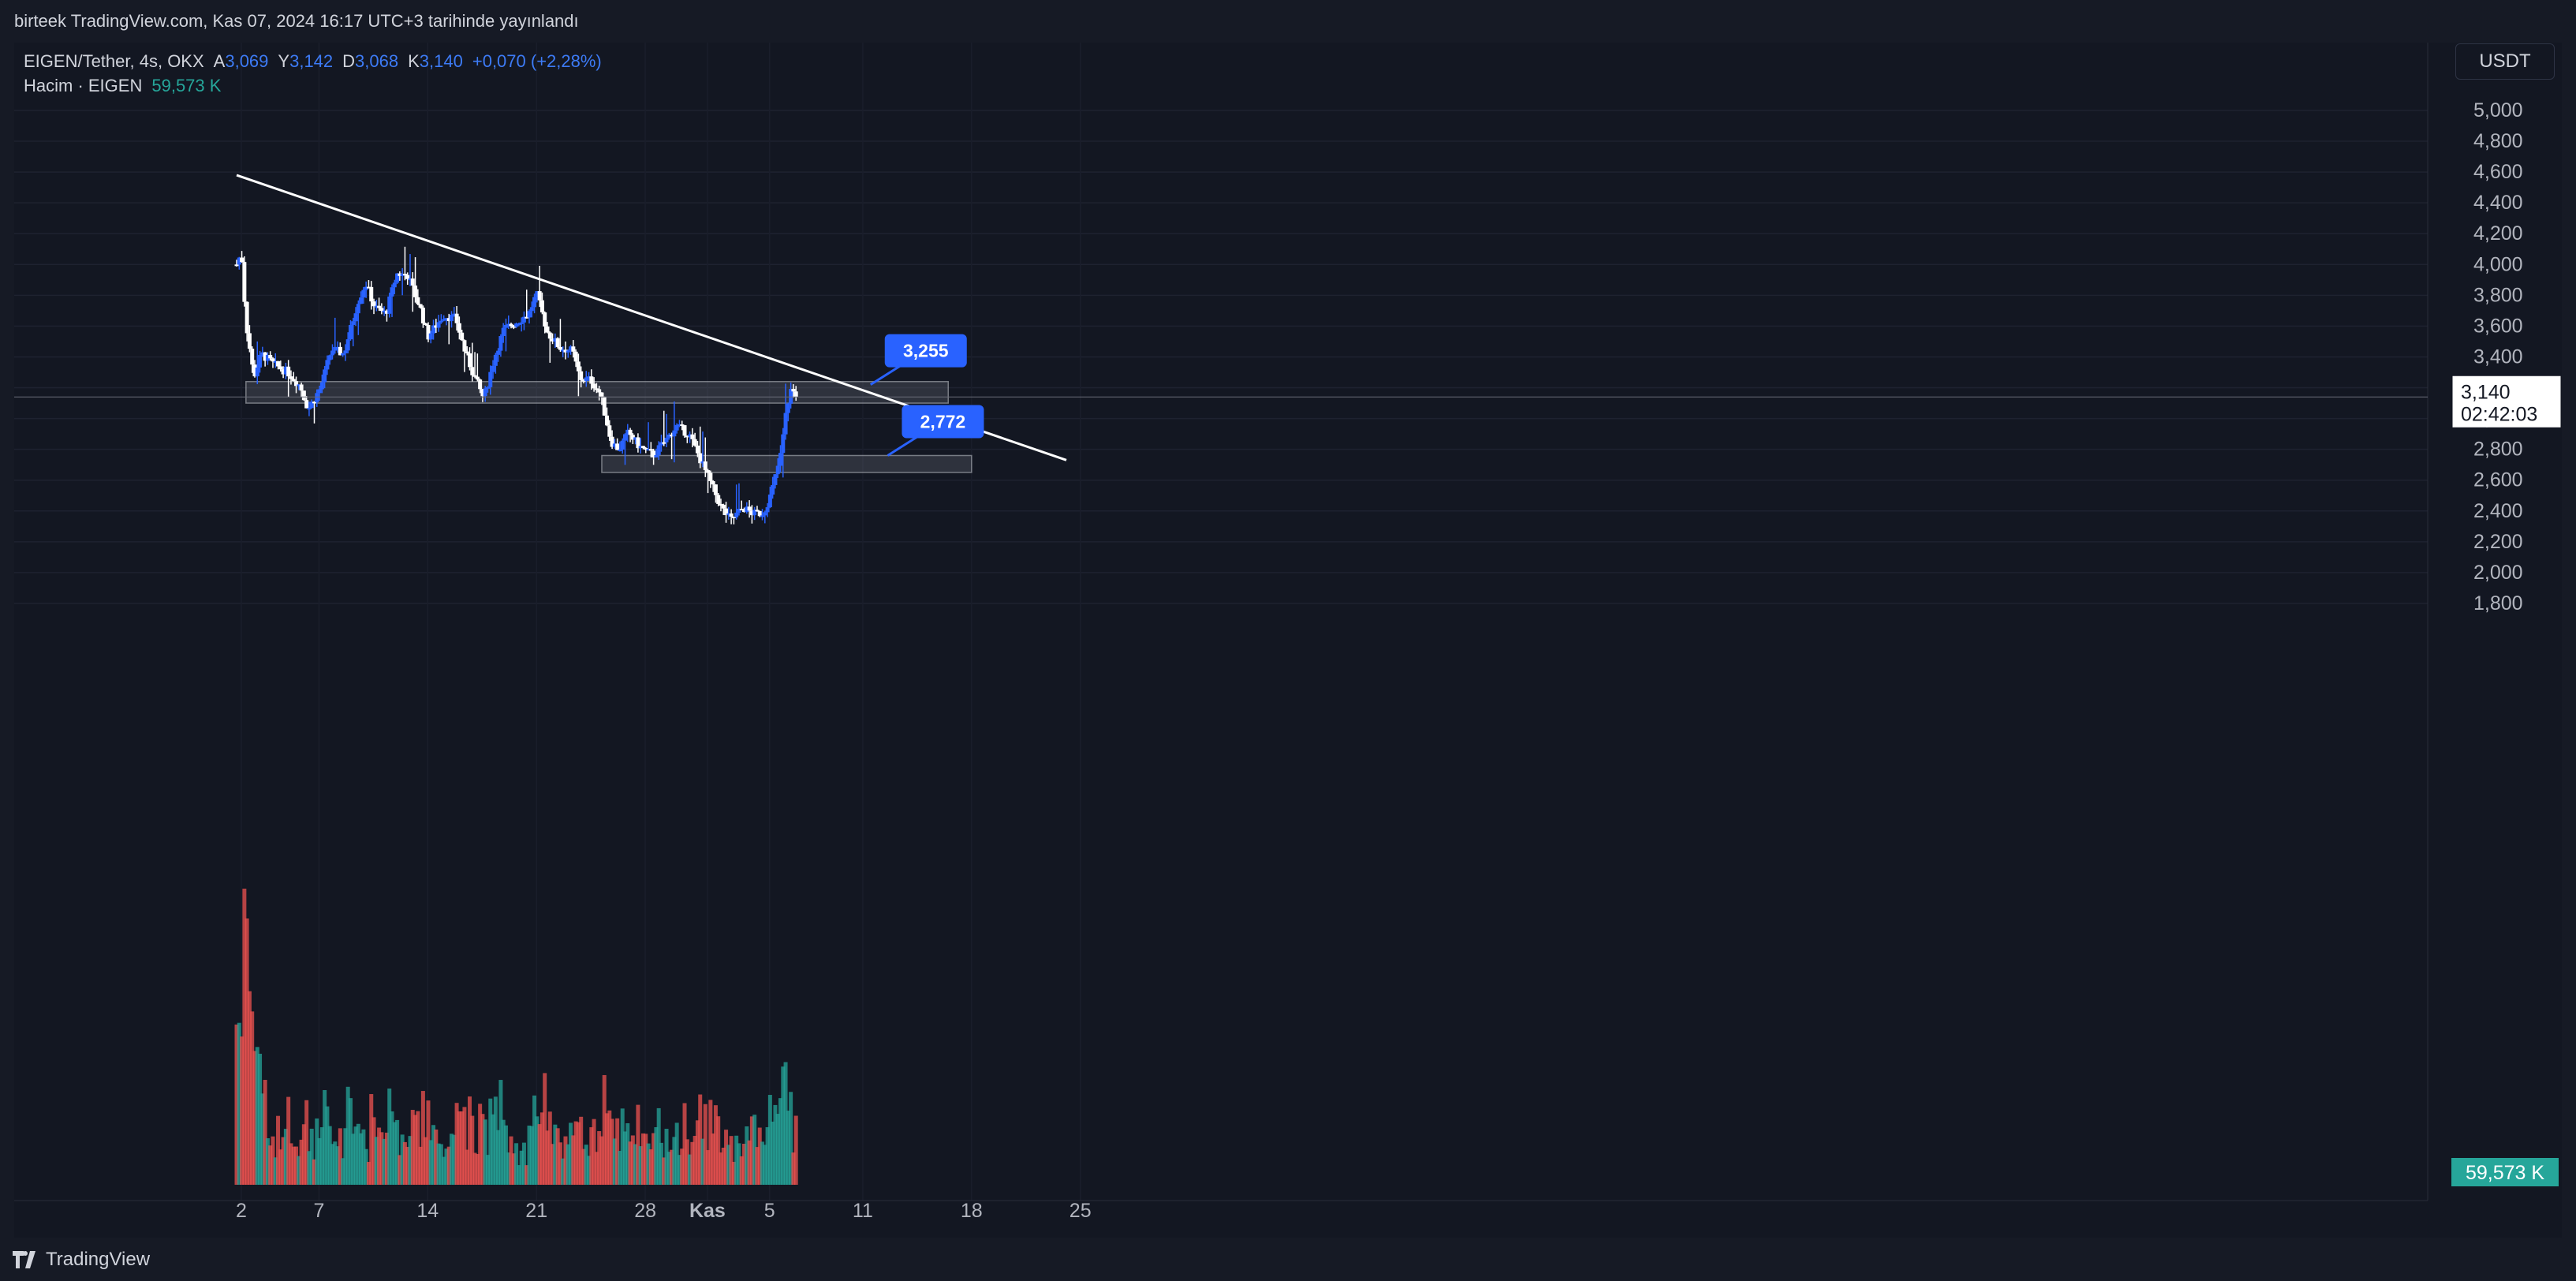 Image resolution: width=2576 pixels, height=1281 pixels. Describe the element at coordinates (2505, 1172) in the screenshot. I see `volume-tag` at that location.